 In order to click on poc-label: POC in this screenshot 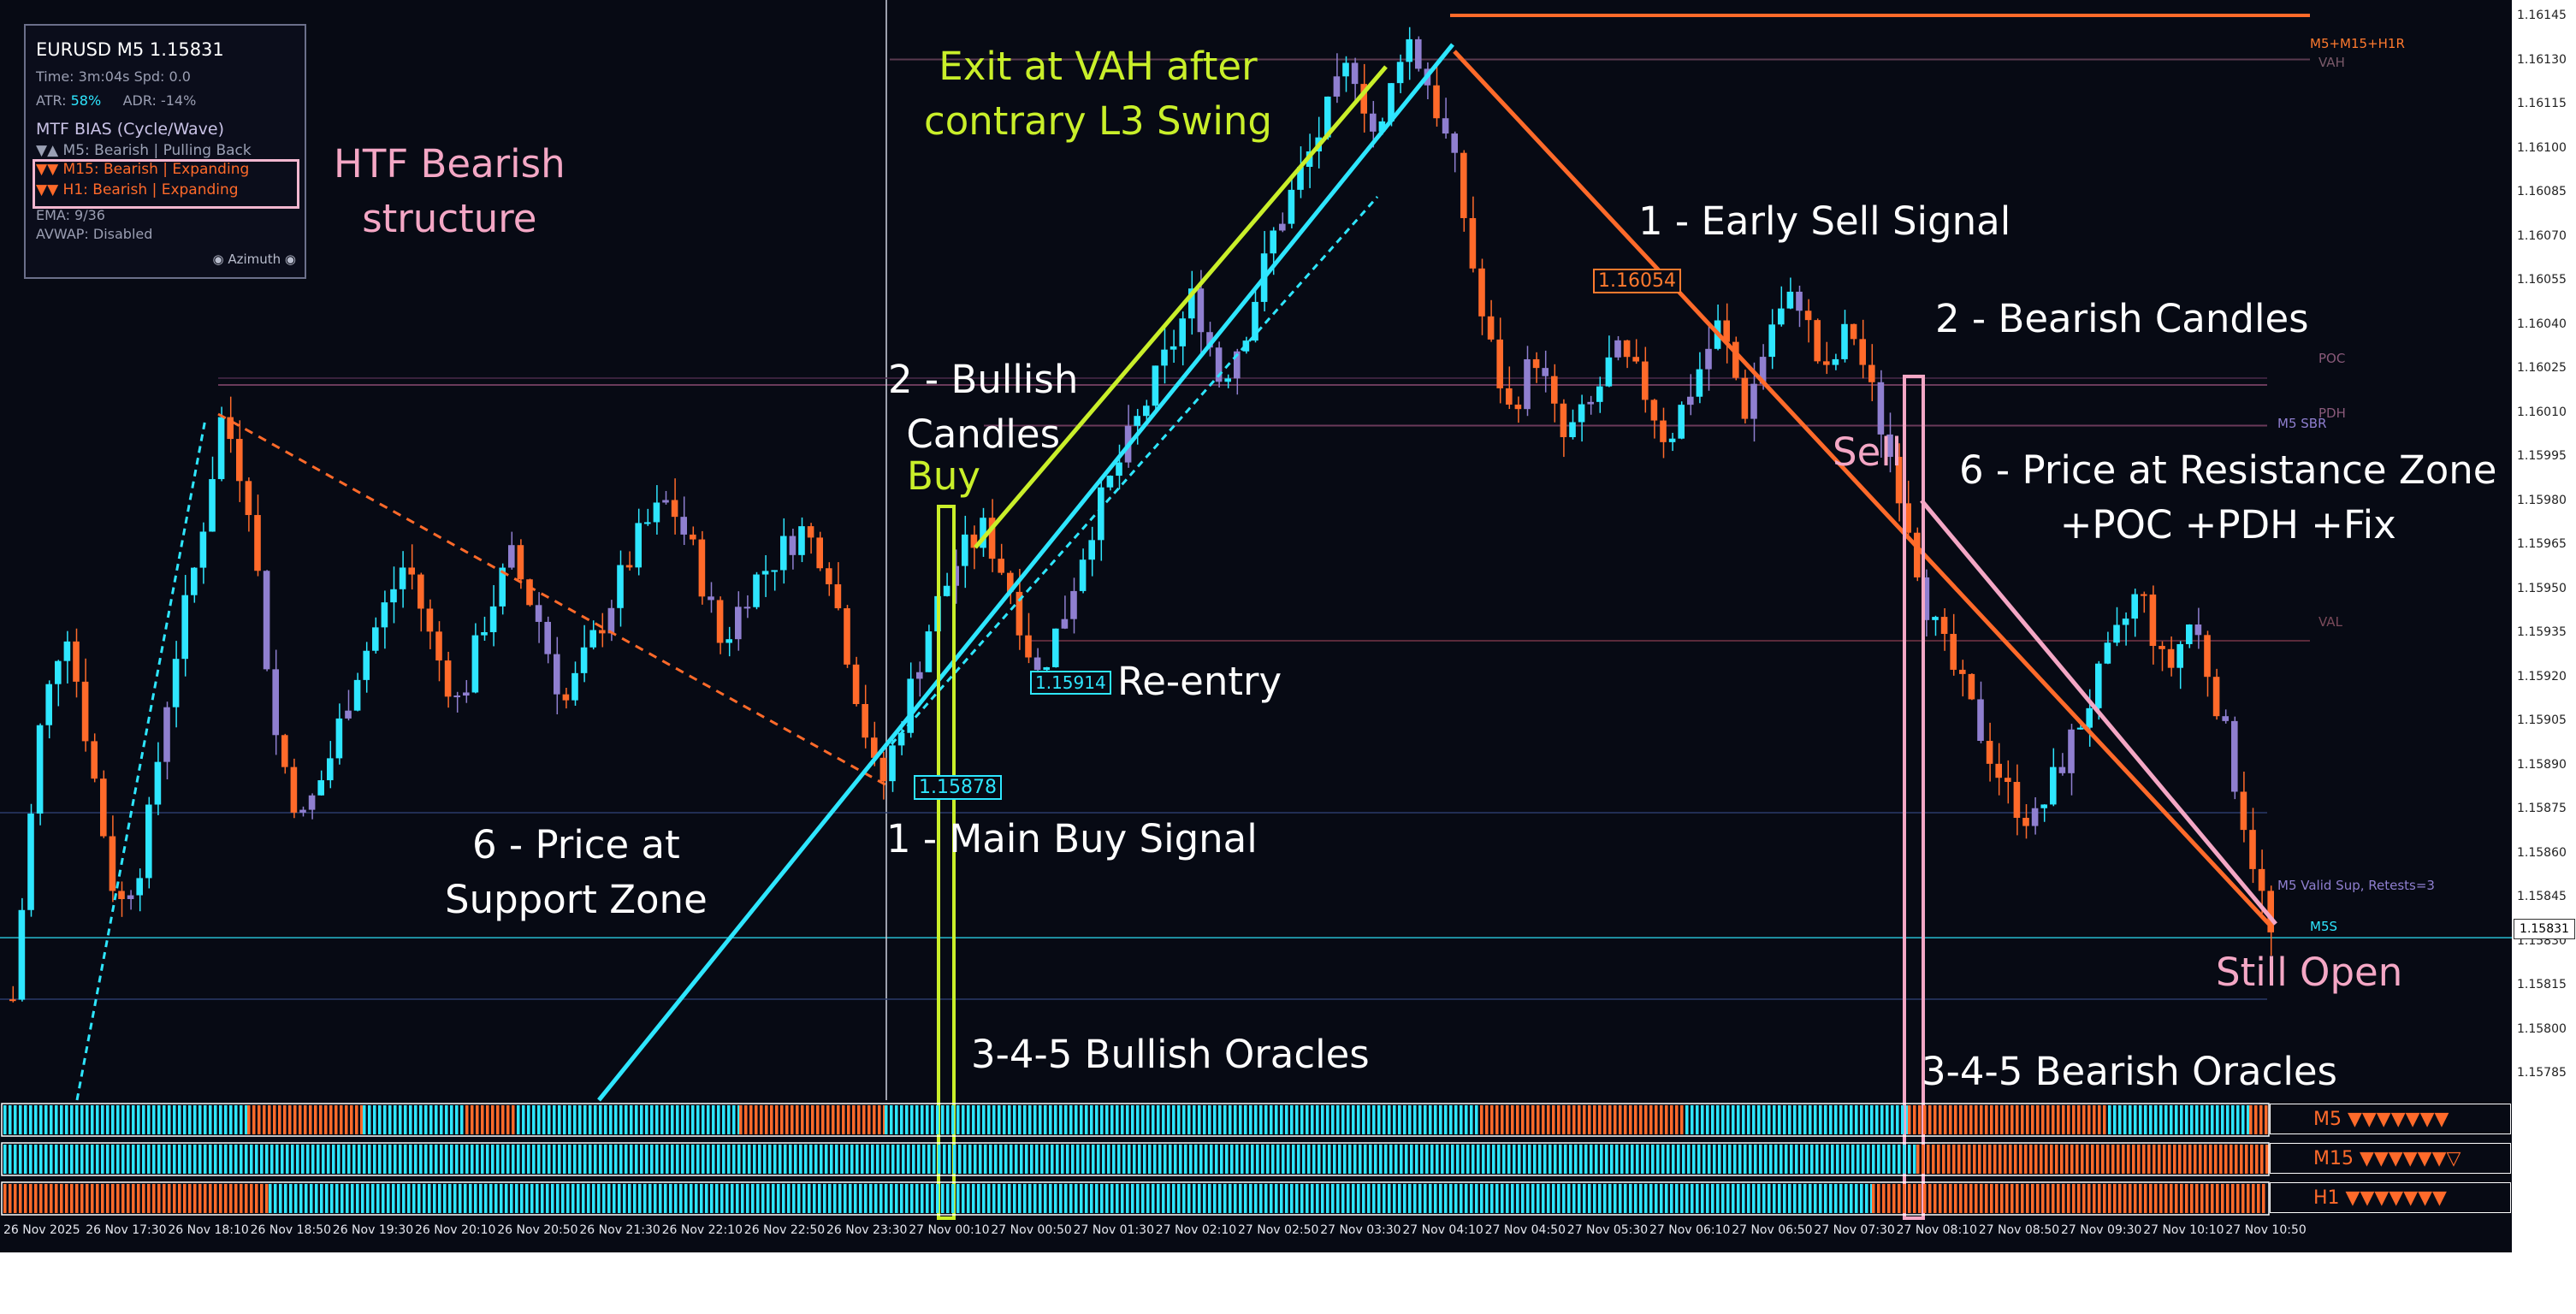, I will do `click(2332, 358)`.